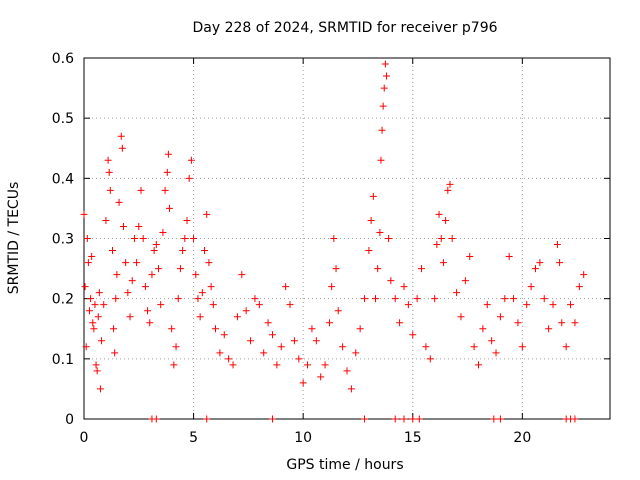 This screenshot has width=640, height=480. I want to click on x-tick-label: 0, so click(84, 438).